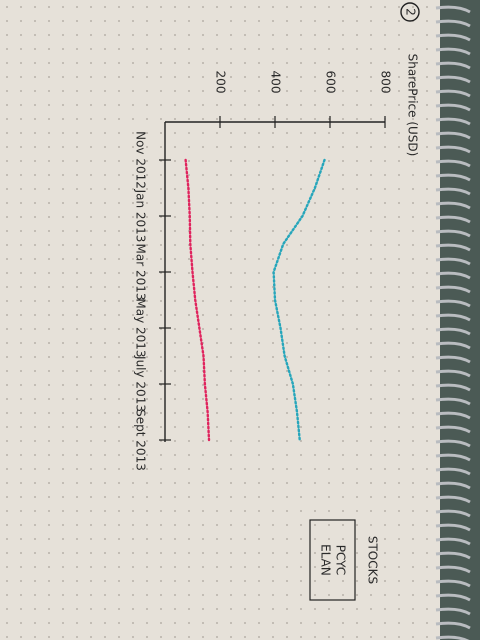 Image resolution: width=480 pixels, height=640 pixels. I want to click on legend-box, so click(332, 560).